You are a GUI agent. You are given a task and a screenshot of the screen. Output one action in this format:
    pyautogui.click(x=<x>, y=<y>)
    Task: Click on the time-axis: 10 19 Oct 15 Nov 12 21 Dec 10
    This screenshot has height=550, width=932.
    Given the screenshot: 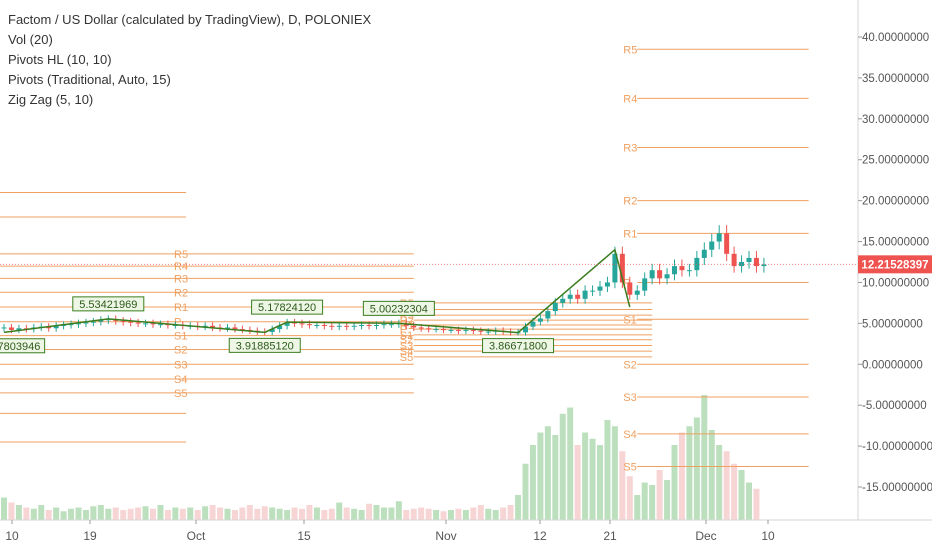 What is the action you would take?
    pyautogui.click(x=390, y=531)
    